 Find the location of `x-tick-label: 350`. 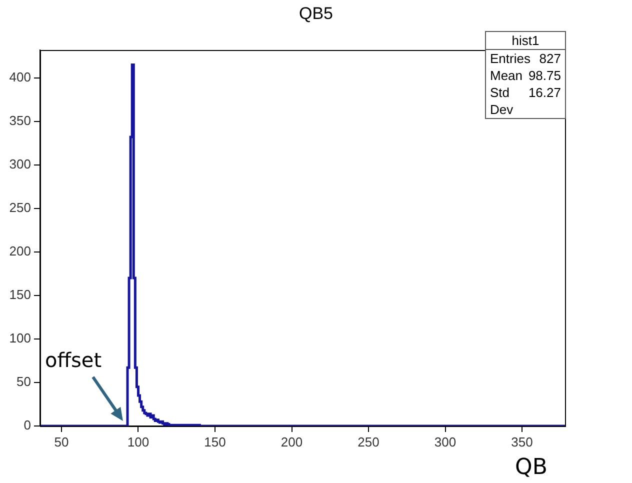

x-tick-label: 350 is located at coordinates (522, 442).